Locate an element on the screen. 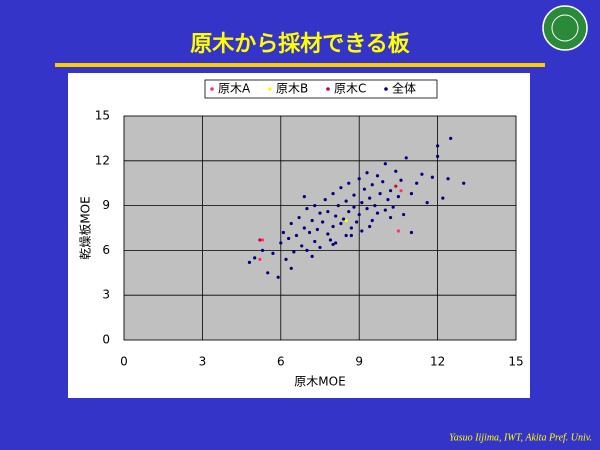 The height and width of the screenshot is (450, 600). y-tick-label: 0 is located at coordinates (106, 340).